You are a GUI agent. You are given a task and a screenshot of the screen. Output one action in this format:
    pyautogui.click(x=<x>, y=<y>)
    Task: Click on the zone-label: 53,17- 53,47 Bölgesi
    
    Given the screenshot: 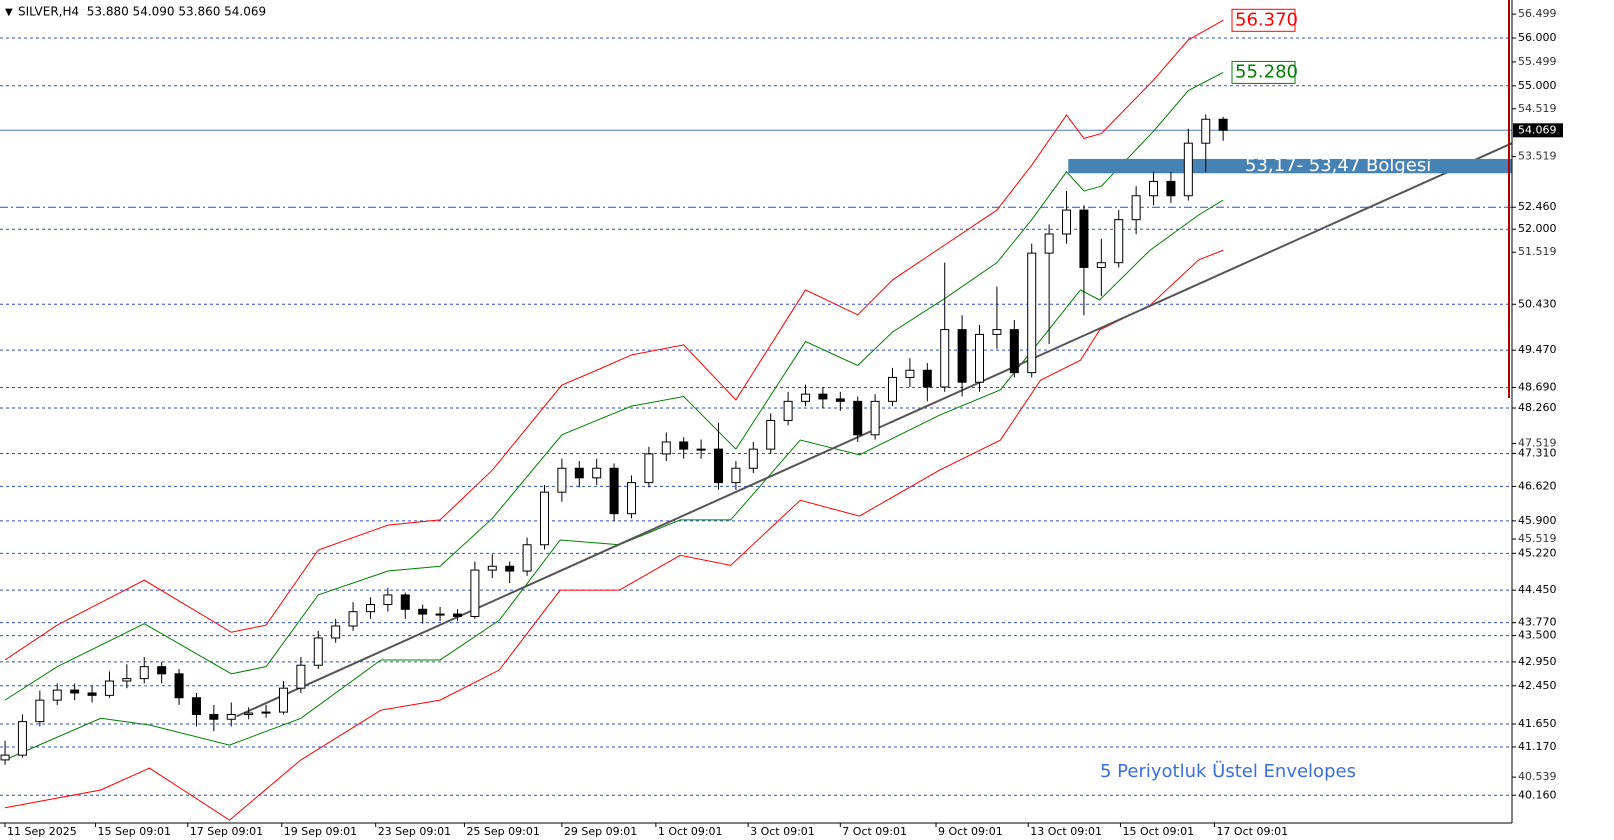 What is the action you would take?
    pyautogui.click(x=1338, y=165)
    